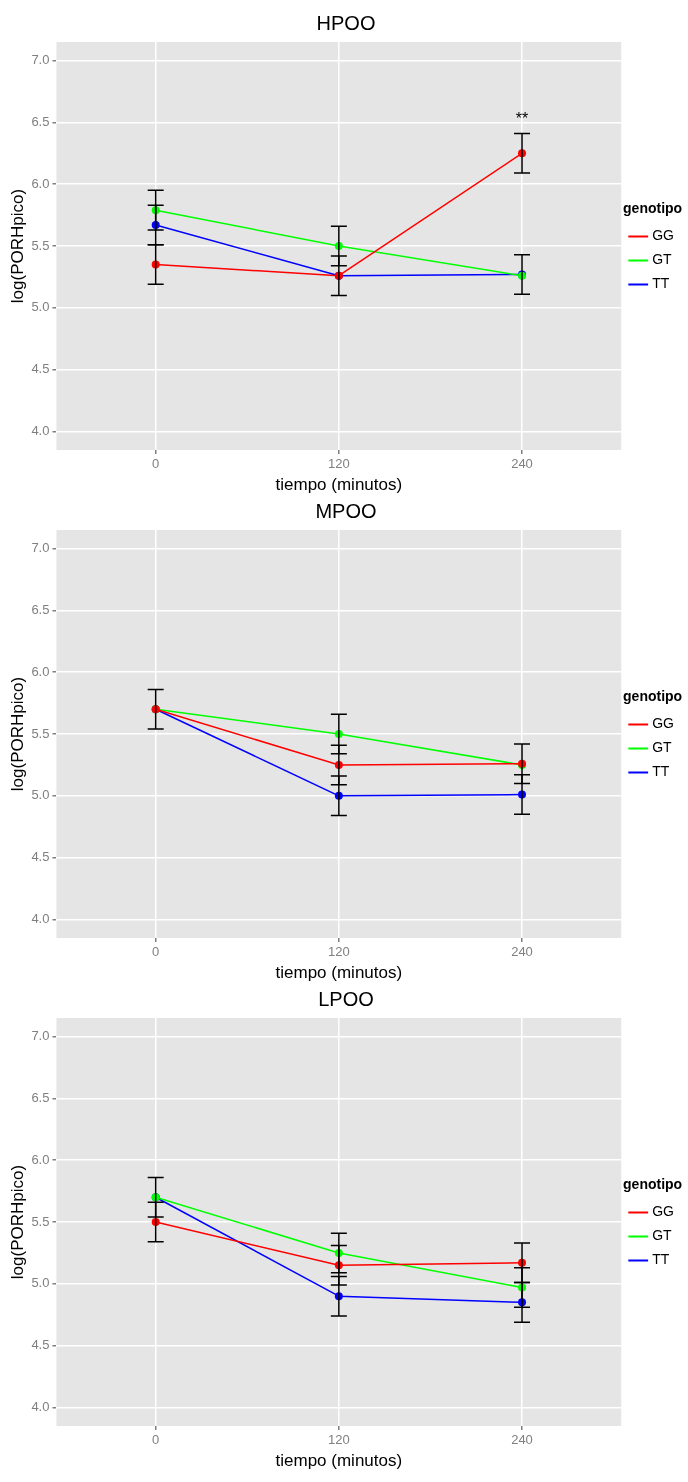 This screenshot has height=1482, width=688. Describe the element at coordinates (522, 118) in the screenshot. I see `annotation: **` at that location.